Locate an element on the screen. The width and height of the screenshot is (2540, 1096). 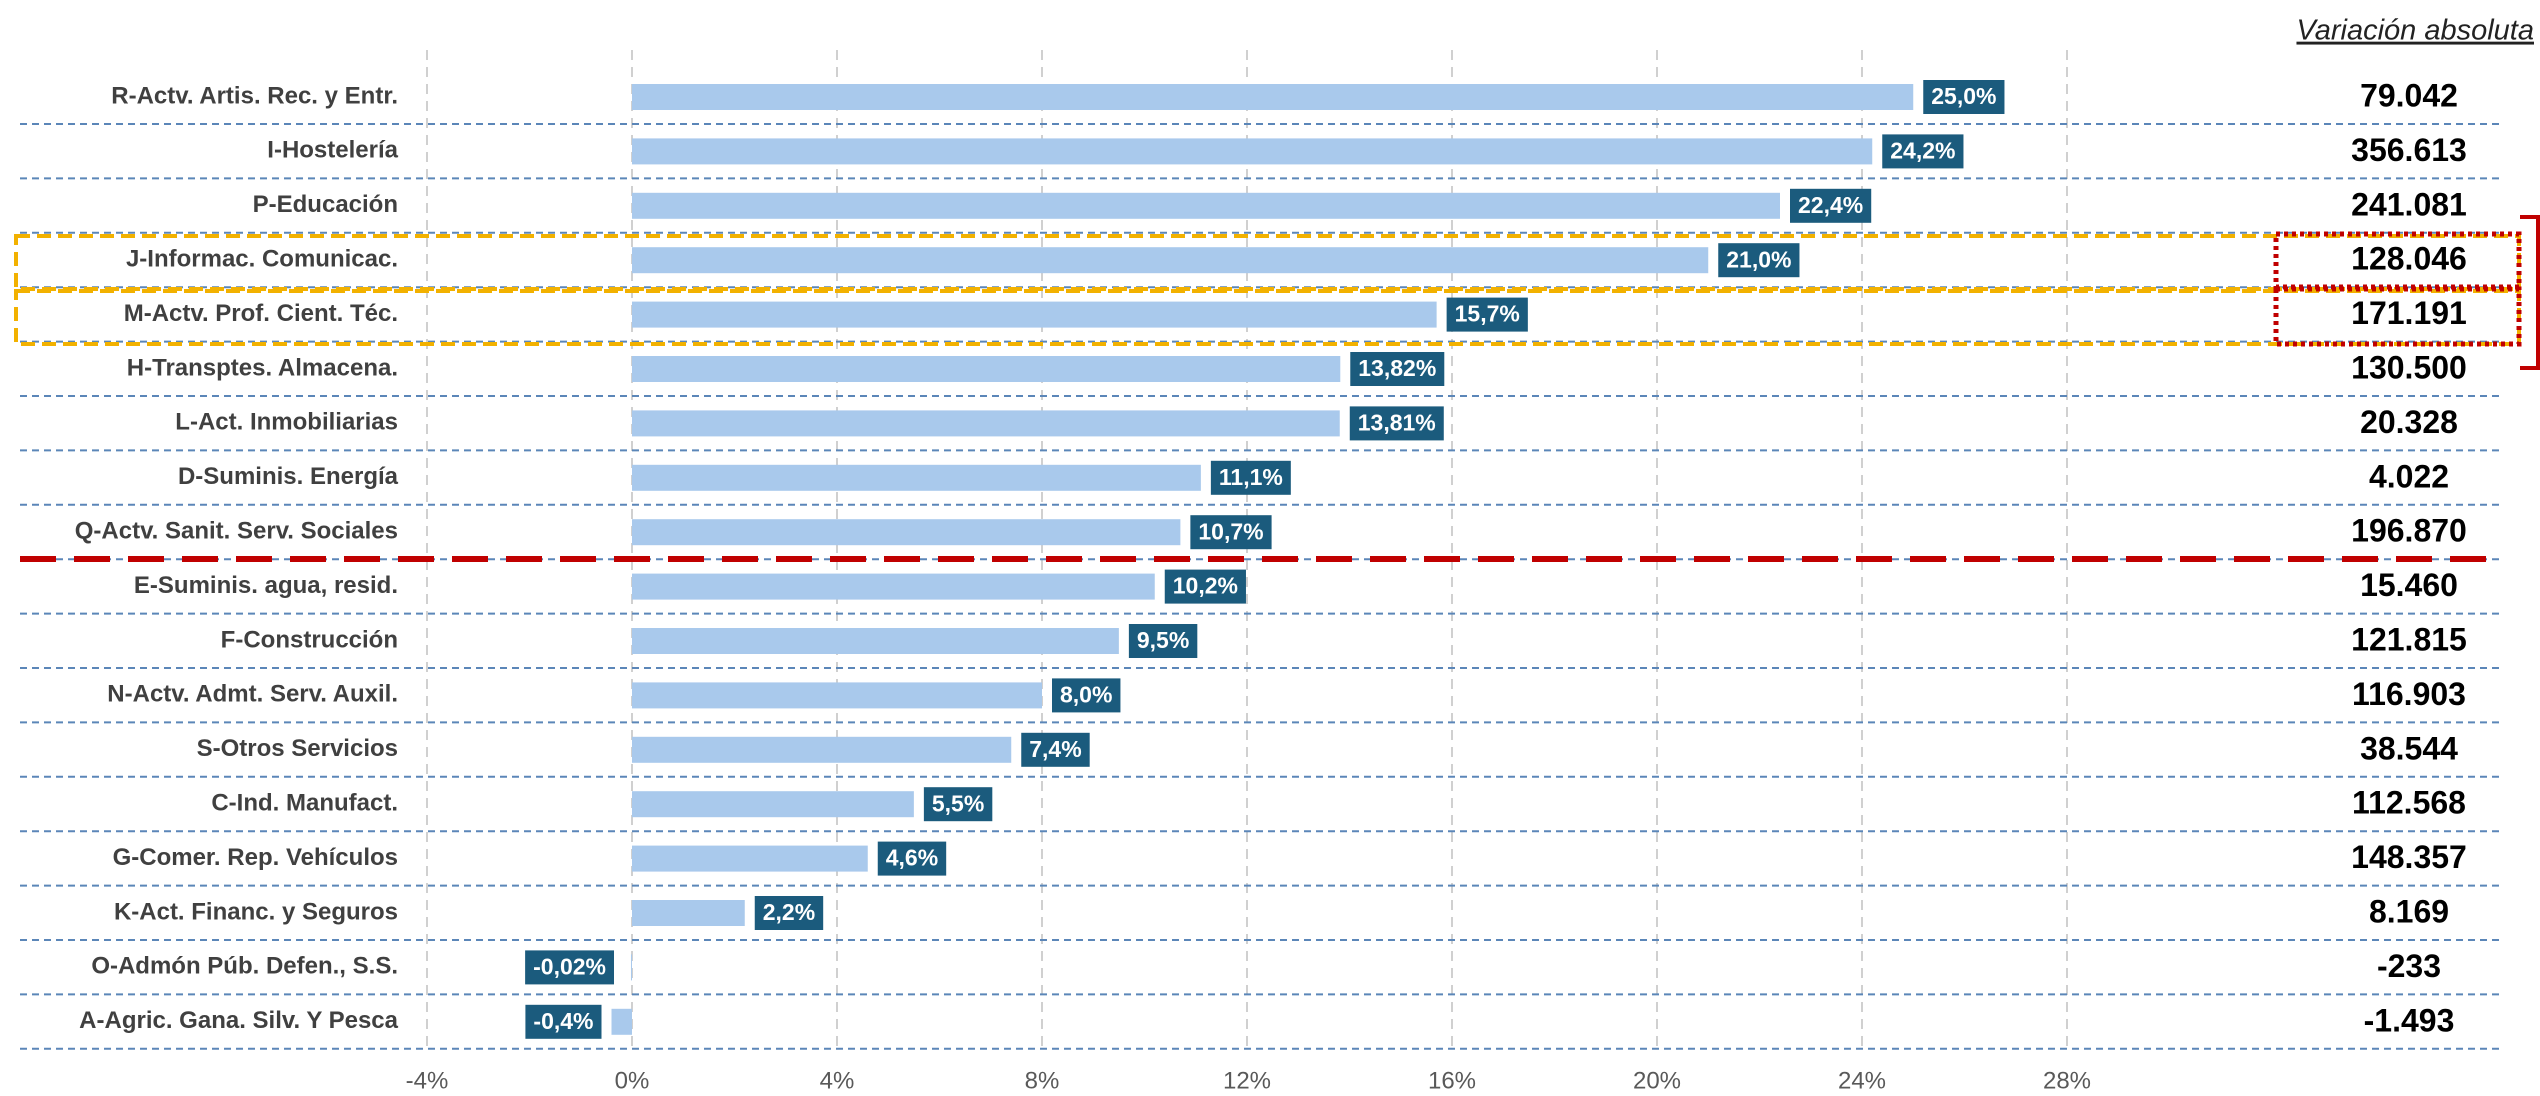
y-tick-label: F-Construcción is located at coordinates (309, 639).